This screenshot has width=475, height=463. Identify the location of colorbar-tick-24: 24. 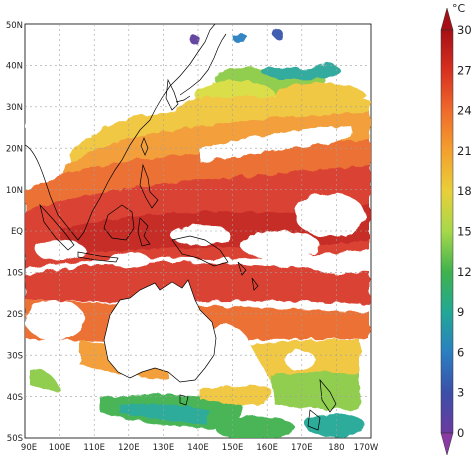
(464, 111).